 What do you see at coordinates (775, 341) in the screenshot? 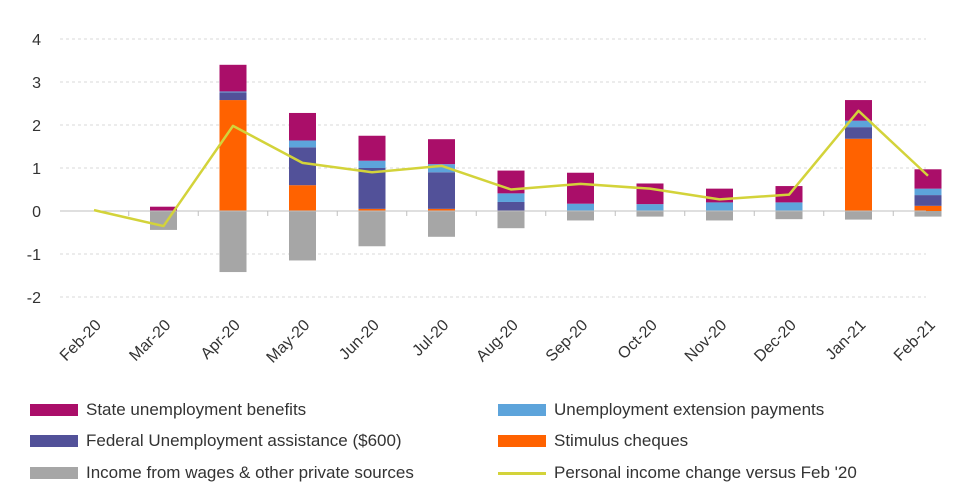
I see `x-tick-label: Dec-20` at bounding box center [775, 341].